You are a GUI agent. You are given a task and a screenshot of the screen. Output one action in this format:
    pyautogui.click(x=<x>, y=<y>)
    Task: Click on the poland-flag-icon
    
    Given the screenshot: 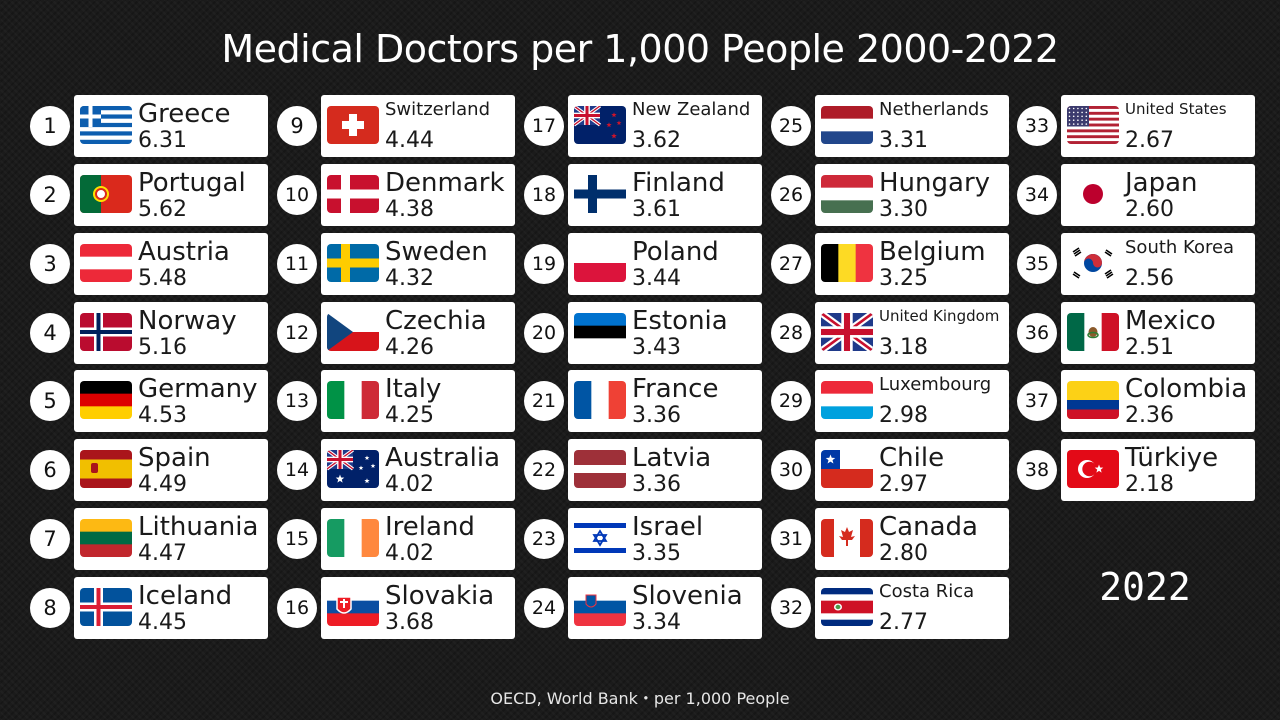 What is the action you would take?
    pyautogui.click(x=600, y=263)
    